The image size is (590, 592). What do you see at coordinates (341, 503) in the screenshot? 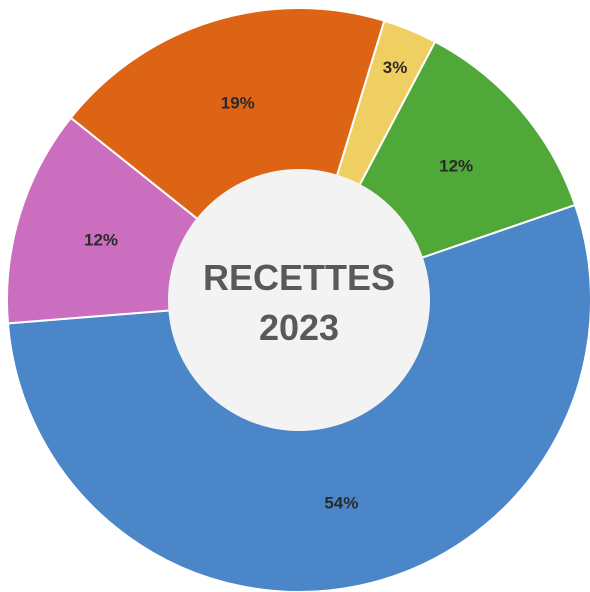
I see `slice-label-0: 54%` at bounding box center [341, 503].